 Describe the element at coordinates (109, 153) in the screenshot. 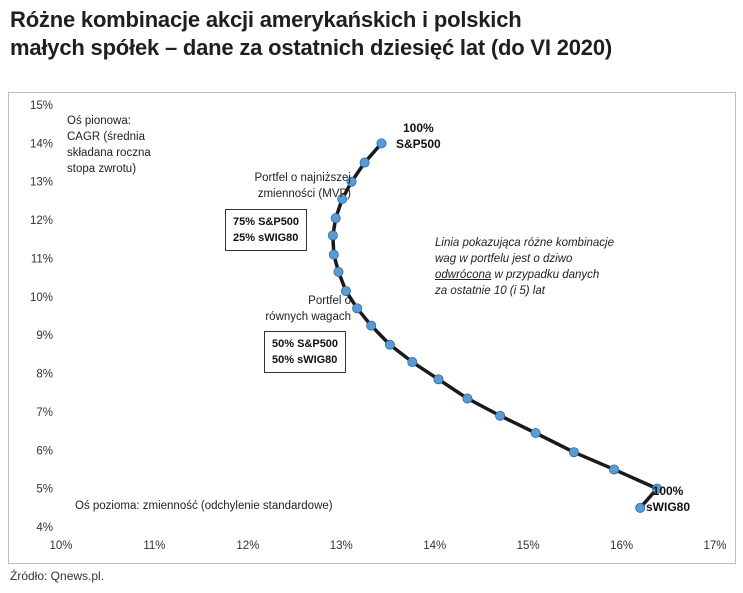

I see `y-axis-note-line: składana roczna` at that location.